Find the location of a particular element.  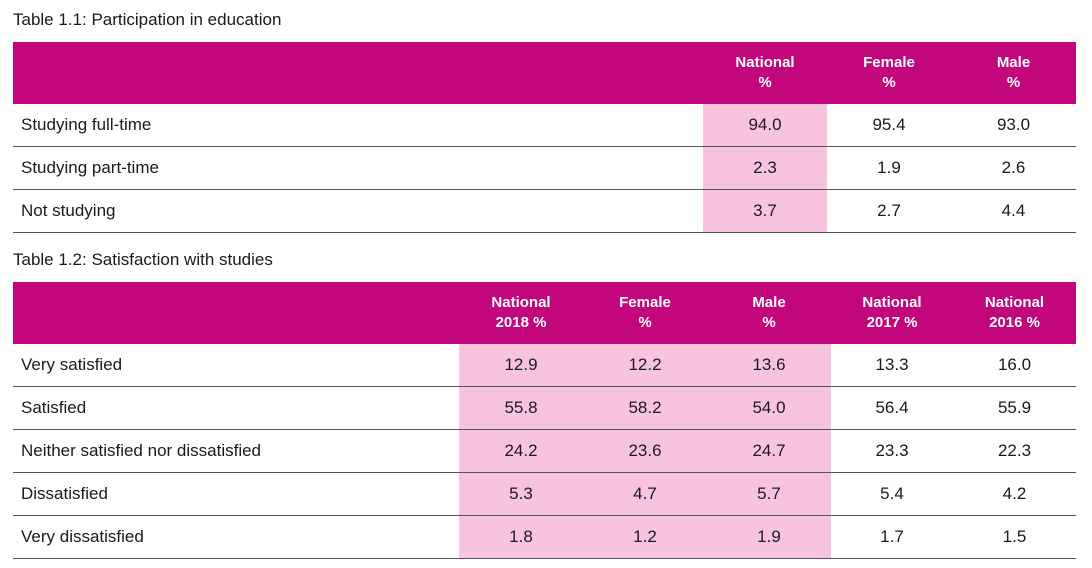

cell-male: 1.9 is located at coordinates (769, 537).